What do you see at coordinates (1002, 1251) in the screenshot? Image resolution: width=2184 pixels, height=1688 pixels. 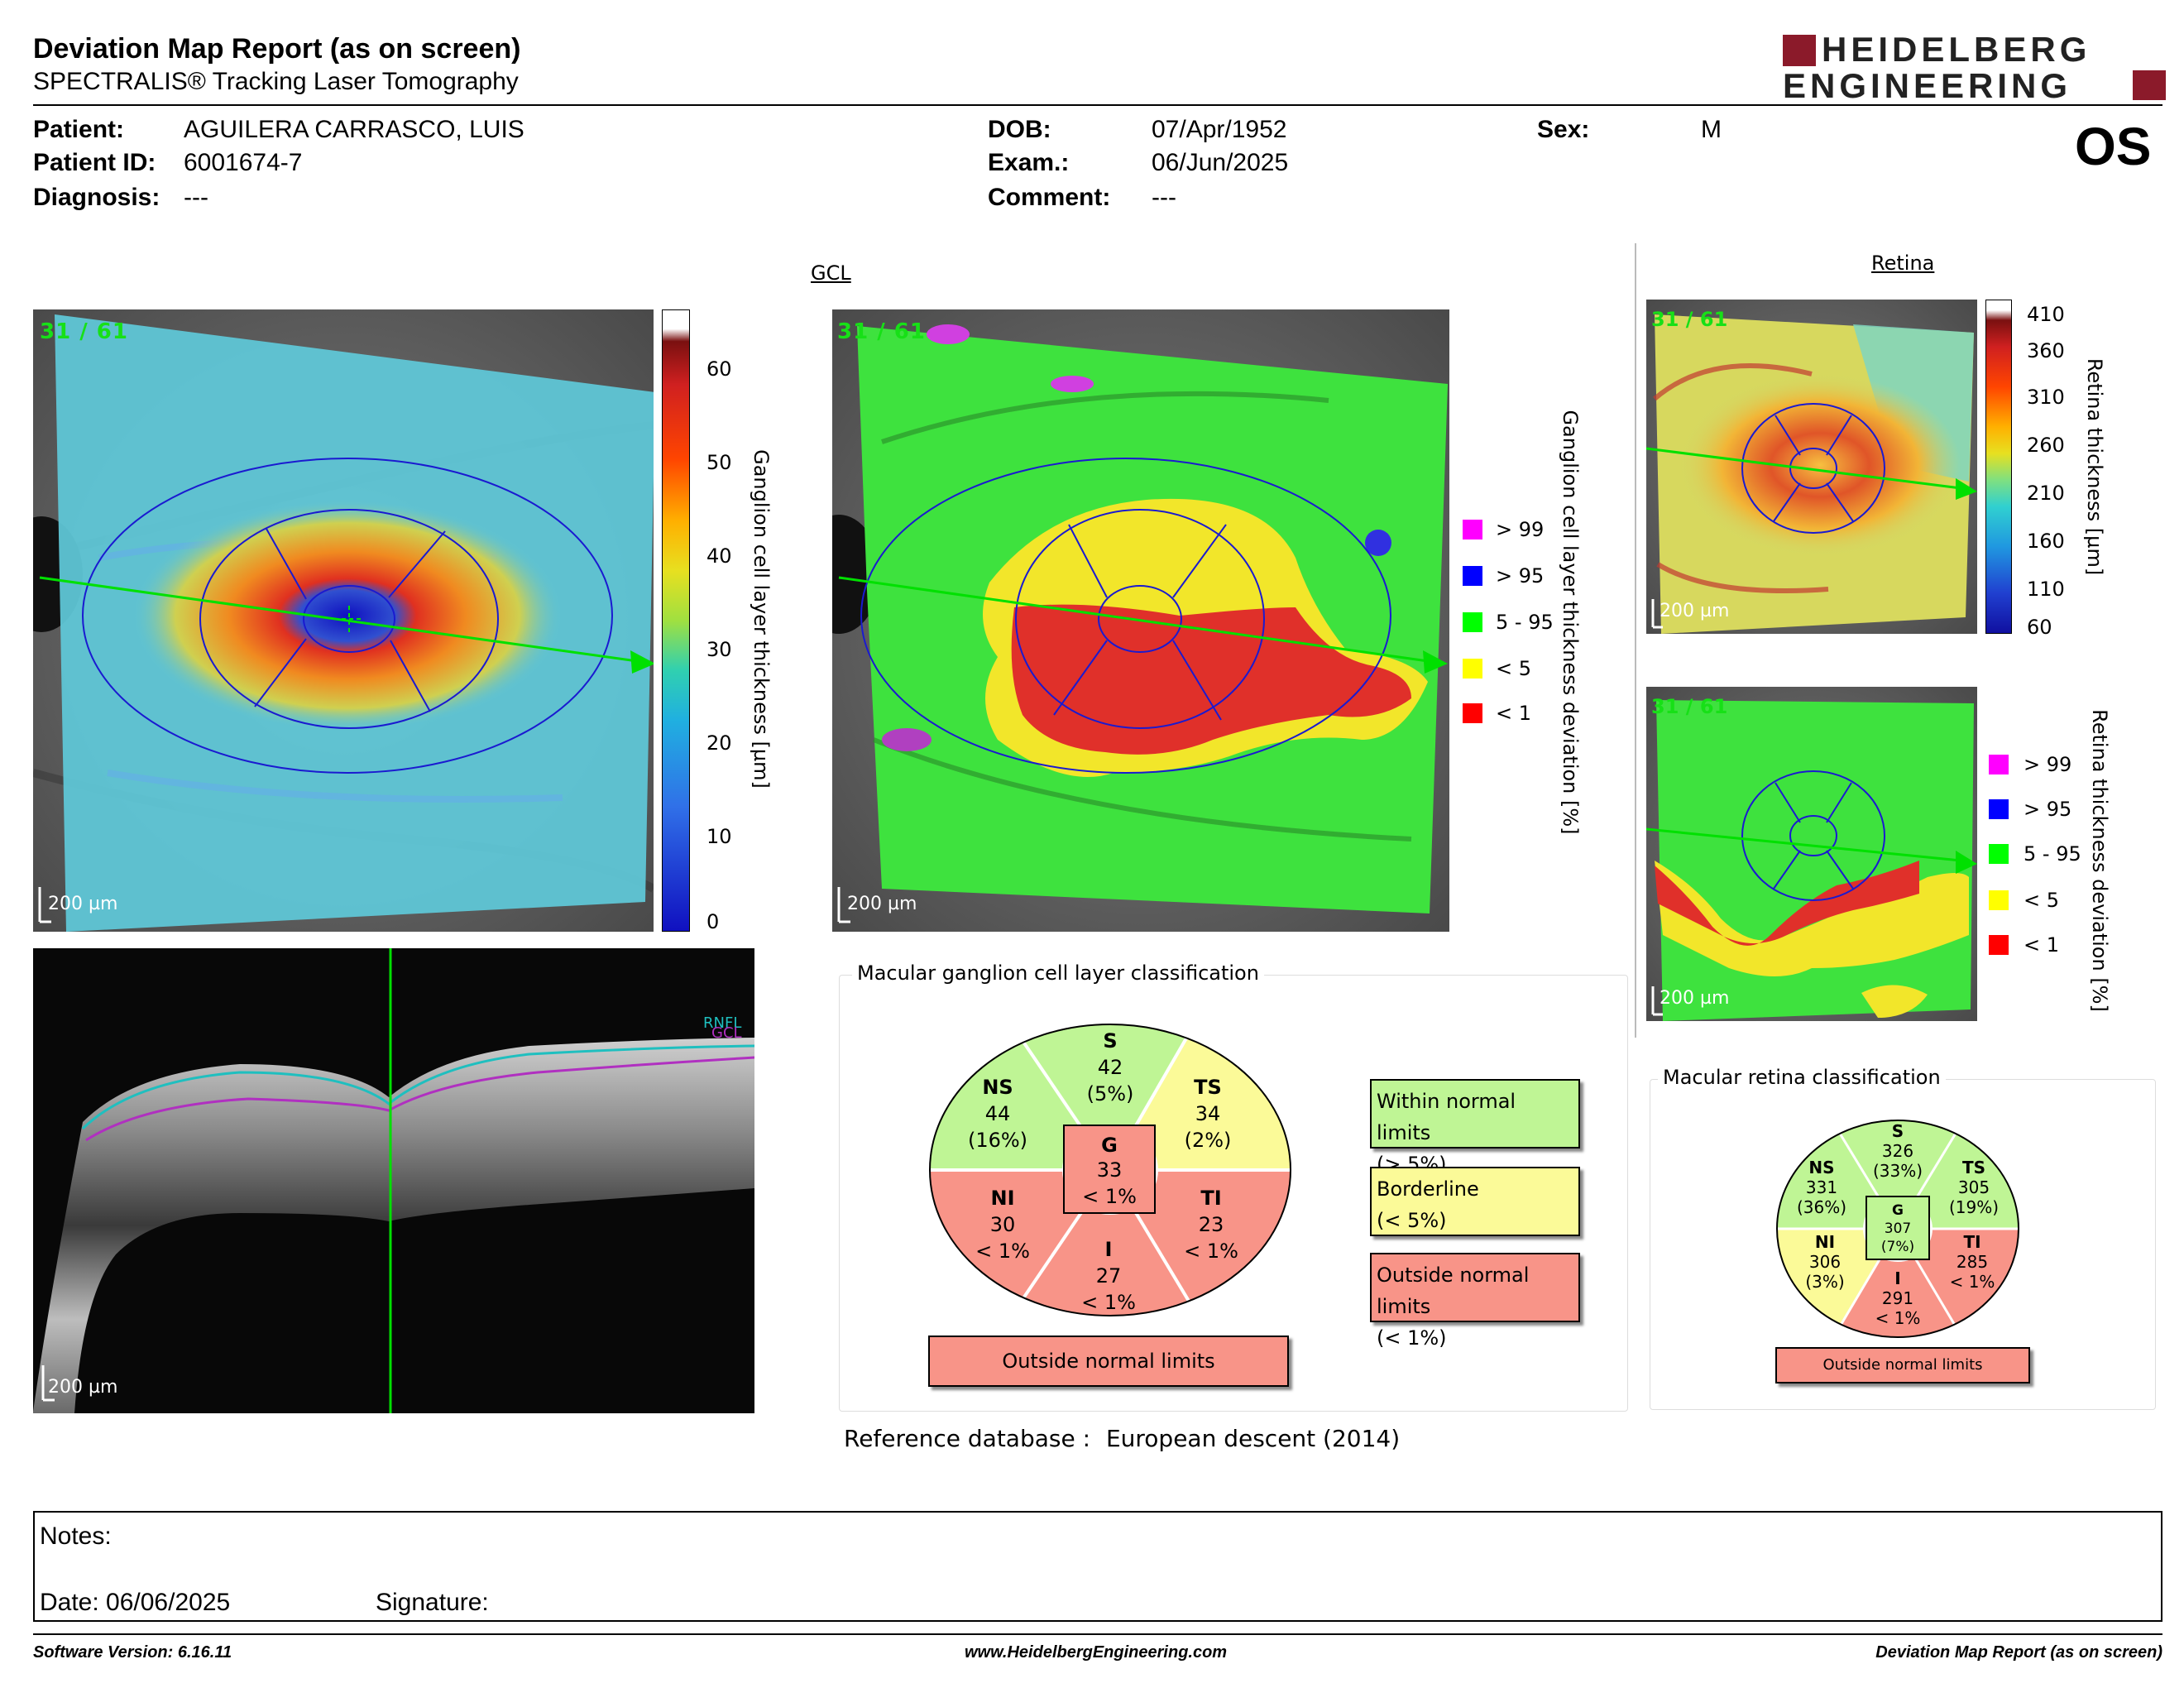 I see `gcl-ni-pct: < 1%` at bounding box center [1002, 1251].